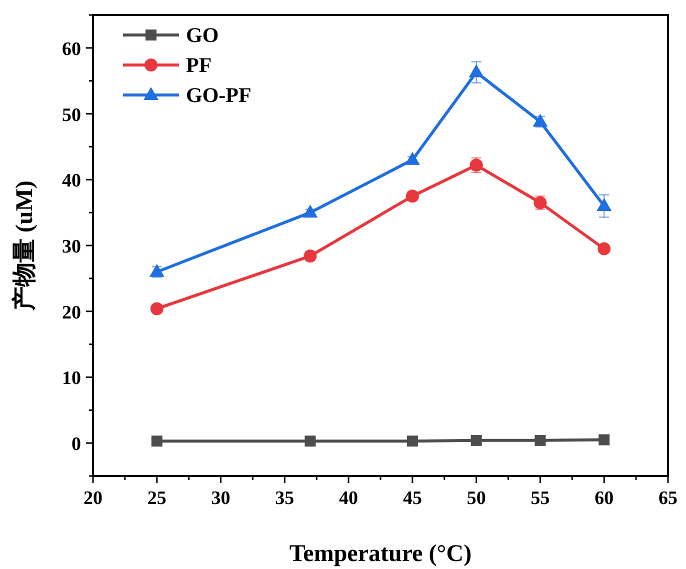  What do you see at coordinates (93, 498) in the screenshot?
I see `x-tick-label: 20` at bounding box center [93, 498].